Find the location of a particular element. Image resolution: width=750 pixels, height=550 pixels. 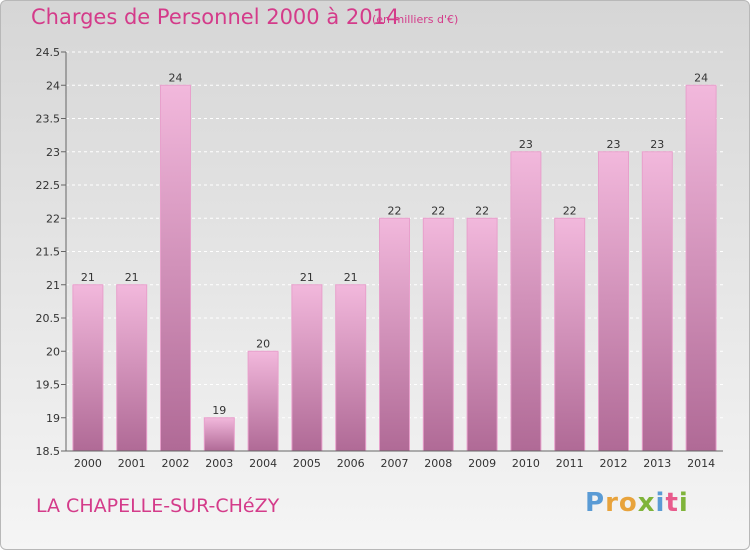

bar-2001 is located at coordinates (132, 368).